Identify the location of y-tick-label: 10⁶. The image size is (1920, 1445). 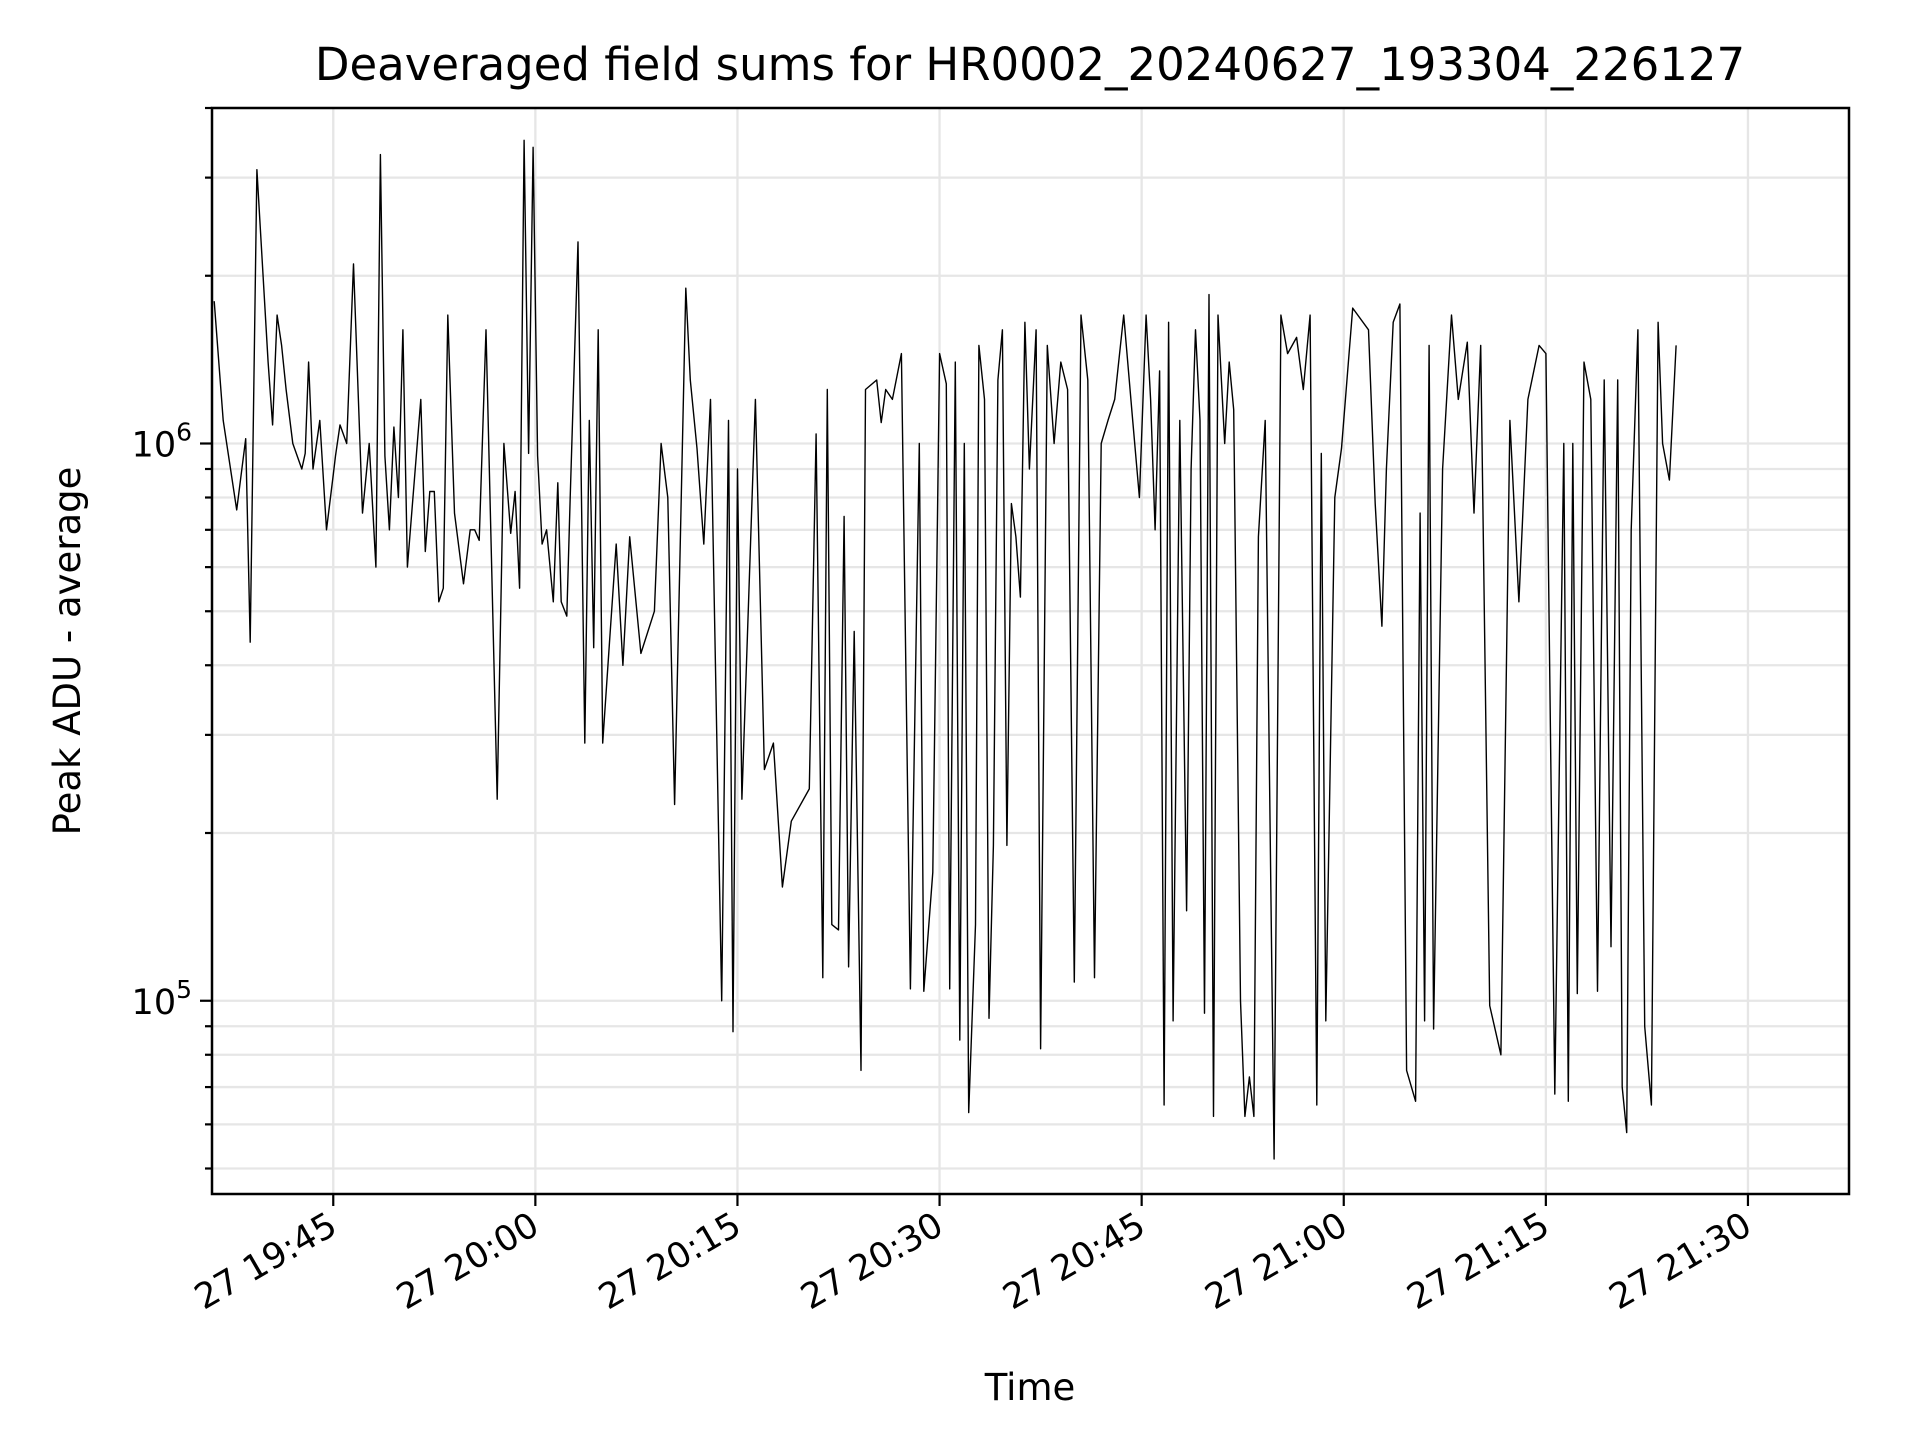
(162, 441).